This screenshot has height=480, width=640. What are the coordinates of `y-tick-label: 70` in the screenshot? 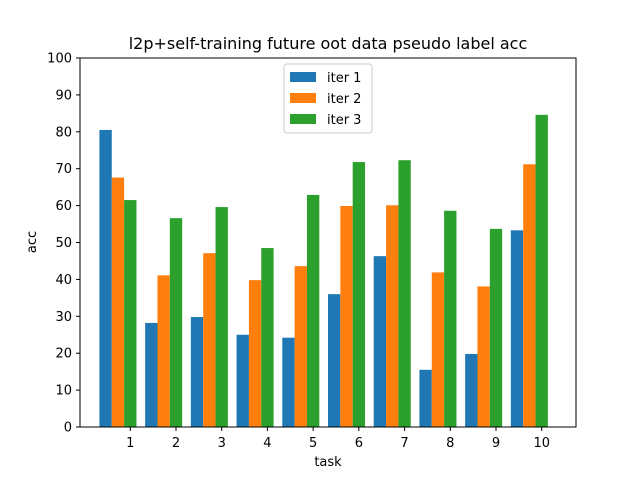 It's located at (63, 169).